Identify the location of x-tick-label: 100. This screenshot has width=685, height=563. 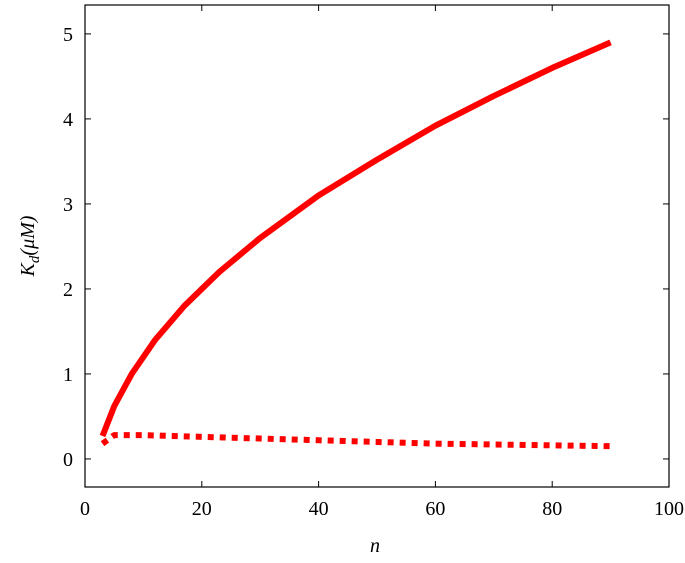
(669, 509).